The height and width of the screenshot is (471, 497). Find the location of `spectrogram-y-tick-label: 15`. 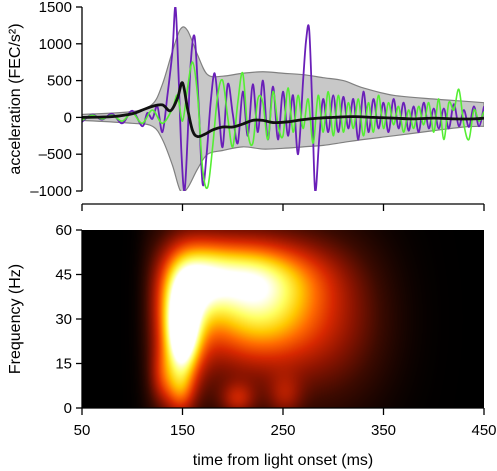

spectrogram-y-tick-label: 15 is located at coordinates (63, 364).